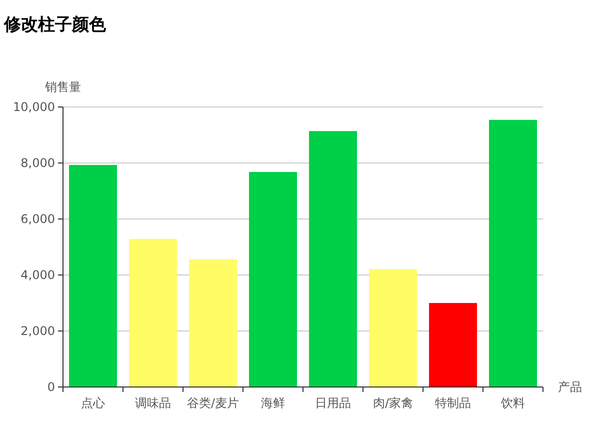 The height and width of the screenshot is (440, 609). I want to click on chart-title: 修改柱子颜色, so click(55, 25).